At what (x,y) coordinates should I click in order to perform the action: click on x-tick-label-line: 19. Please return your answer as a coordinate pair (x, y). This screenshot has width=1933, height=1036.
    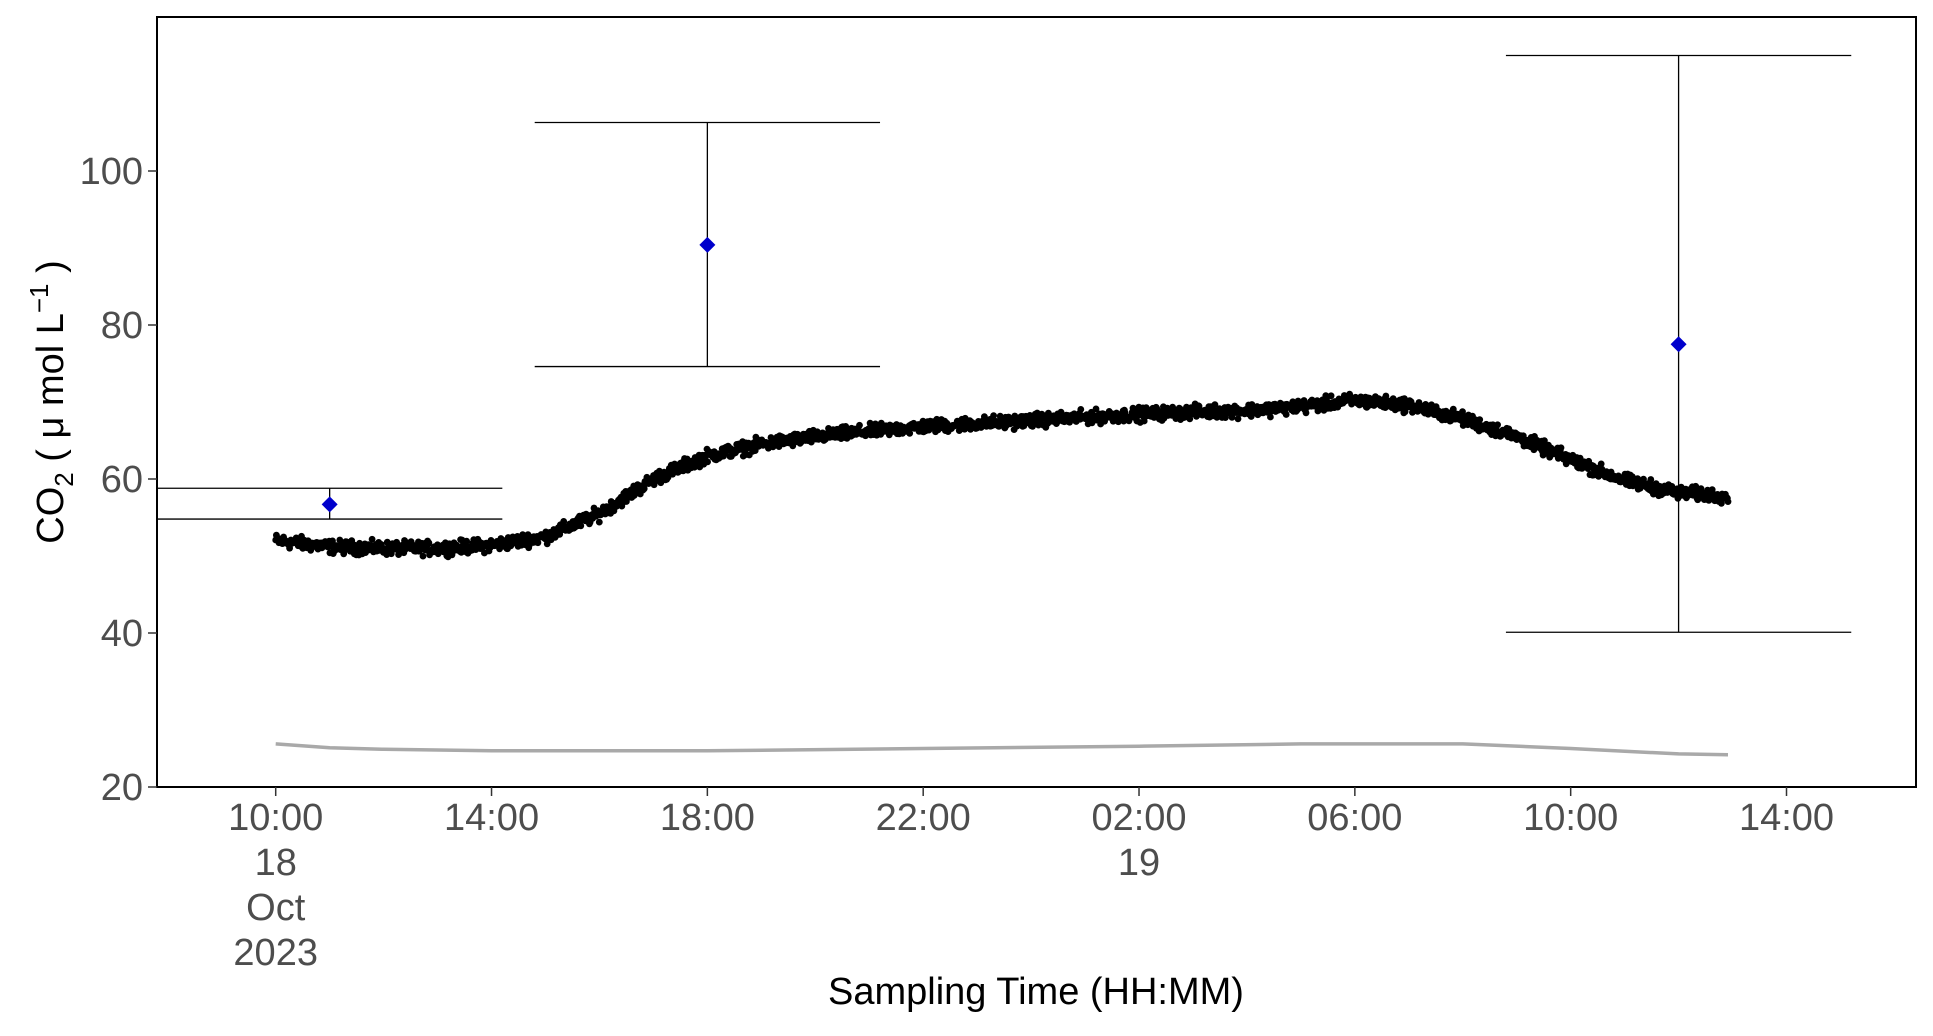
    Looking at the image, I should click on (1139, 863).